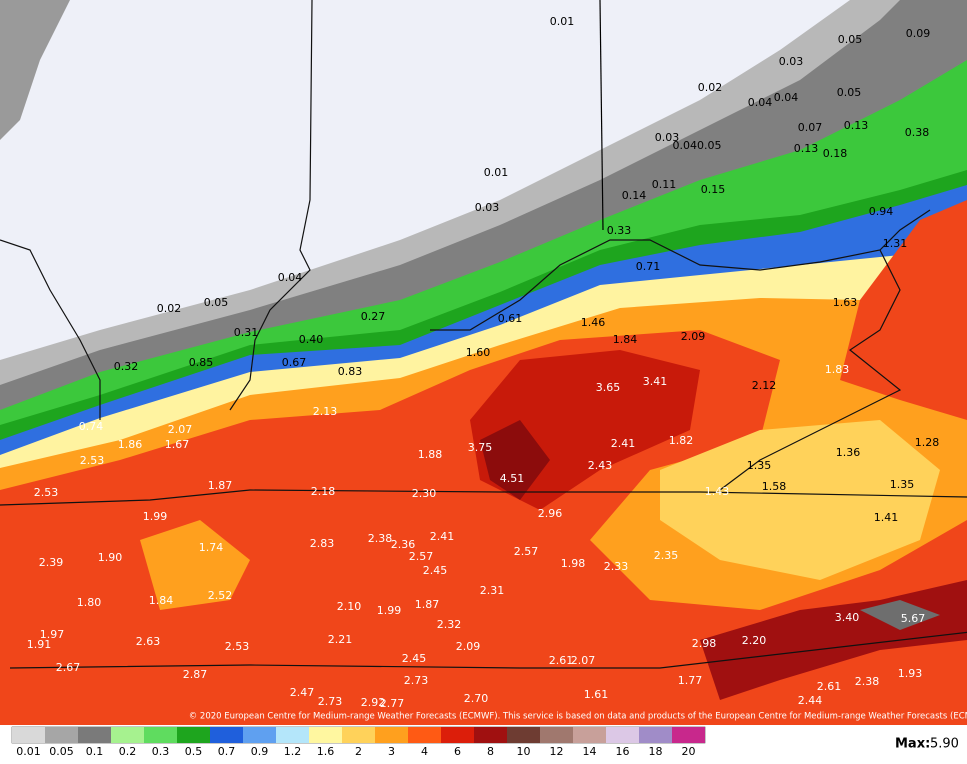  I want to click on map-value-label: 1.35, so click(759, 465).